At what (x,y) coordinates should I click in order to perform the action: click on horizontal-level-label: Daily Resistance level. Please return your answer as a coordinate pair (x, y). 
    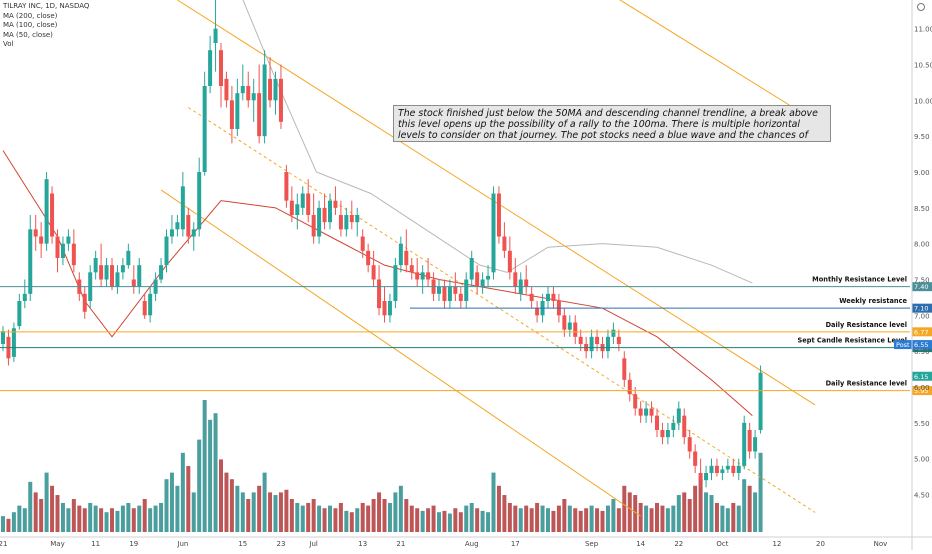
    Looking at the image, I should click on (866, 384).